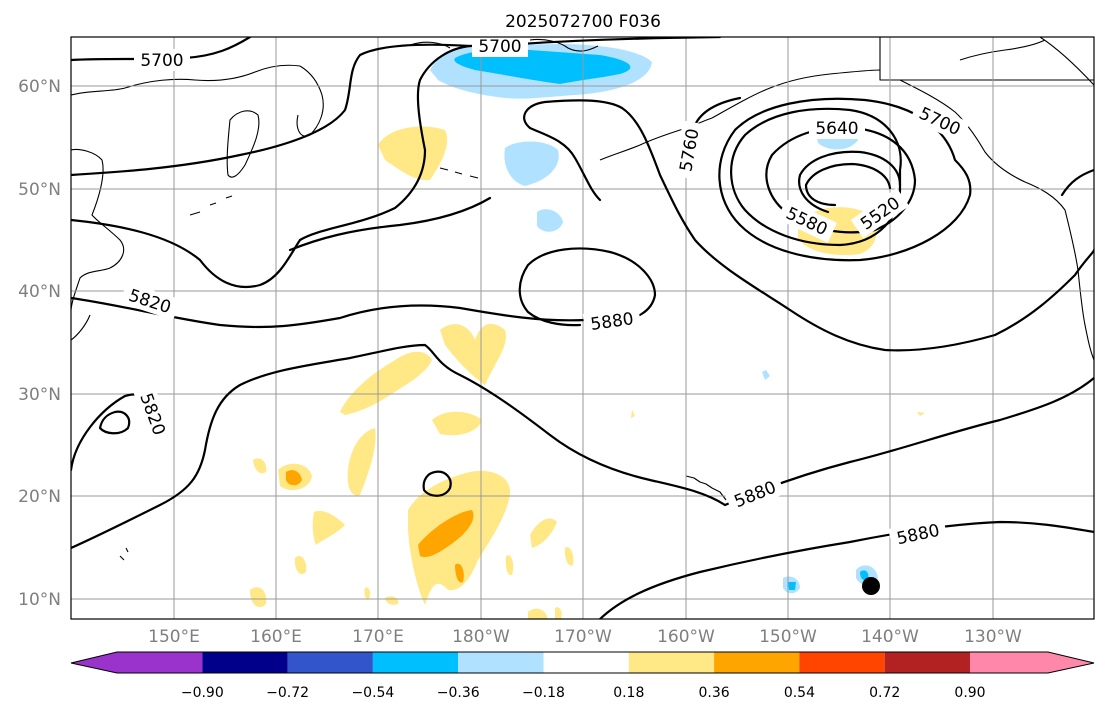 This screenshot has height=712, width=1105. I want to click on colorbar-tick: −0.90, so click(202, 693).